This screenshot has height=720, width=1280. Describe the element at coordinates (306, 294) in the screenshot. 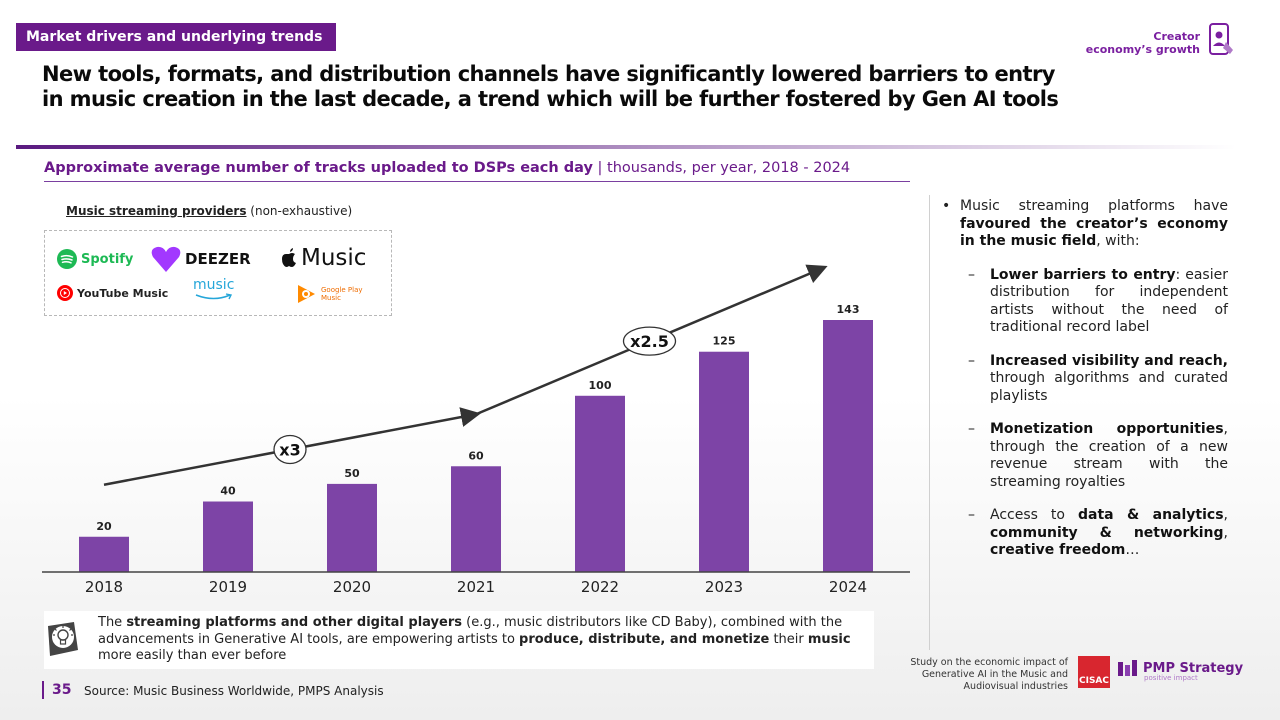

I see `google-play-music-icon` at that location.